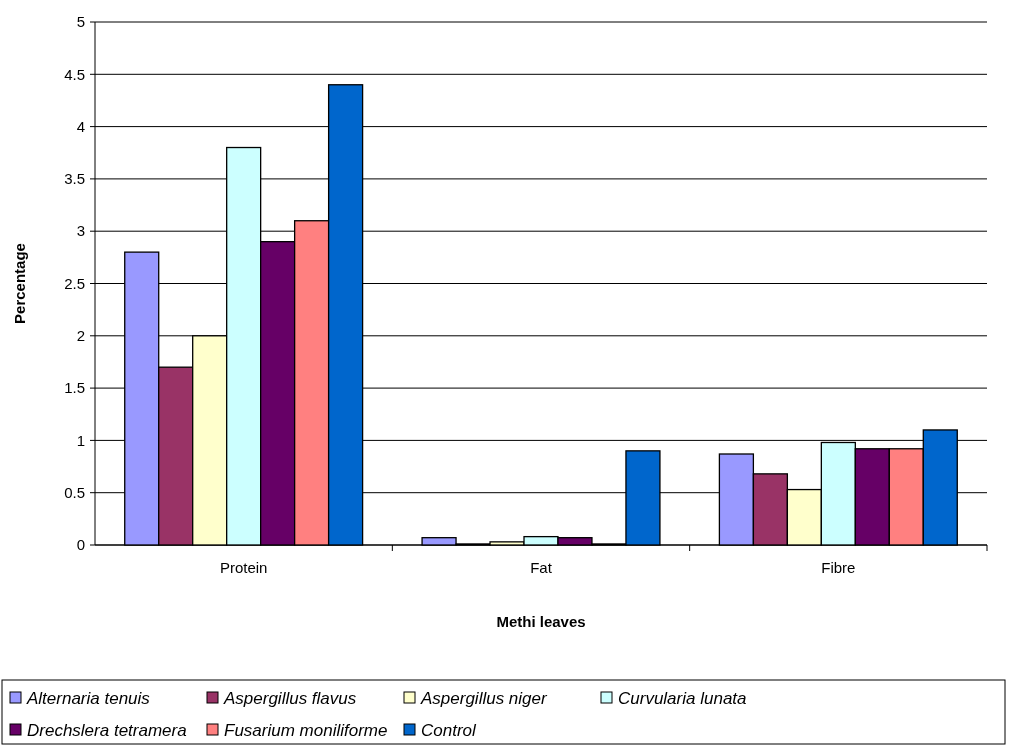  Describe the element at coordinates (80, 231) in the screenshot. I see `y-tick-label: 3` at that location.